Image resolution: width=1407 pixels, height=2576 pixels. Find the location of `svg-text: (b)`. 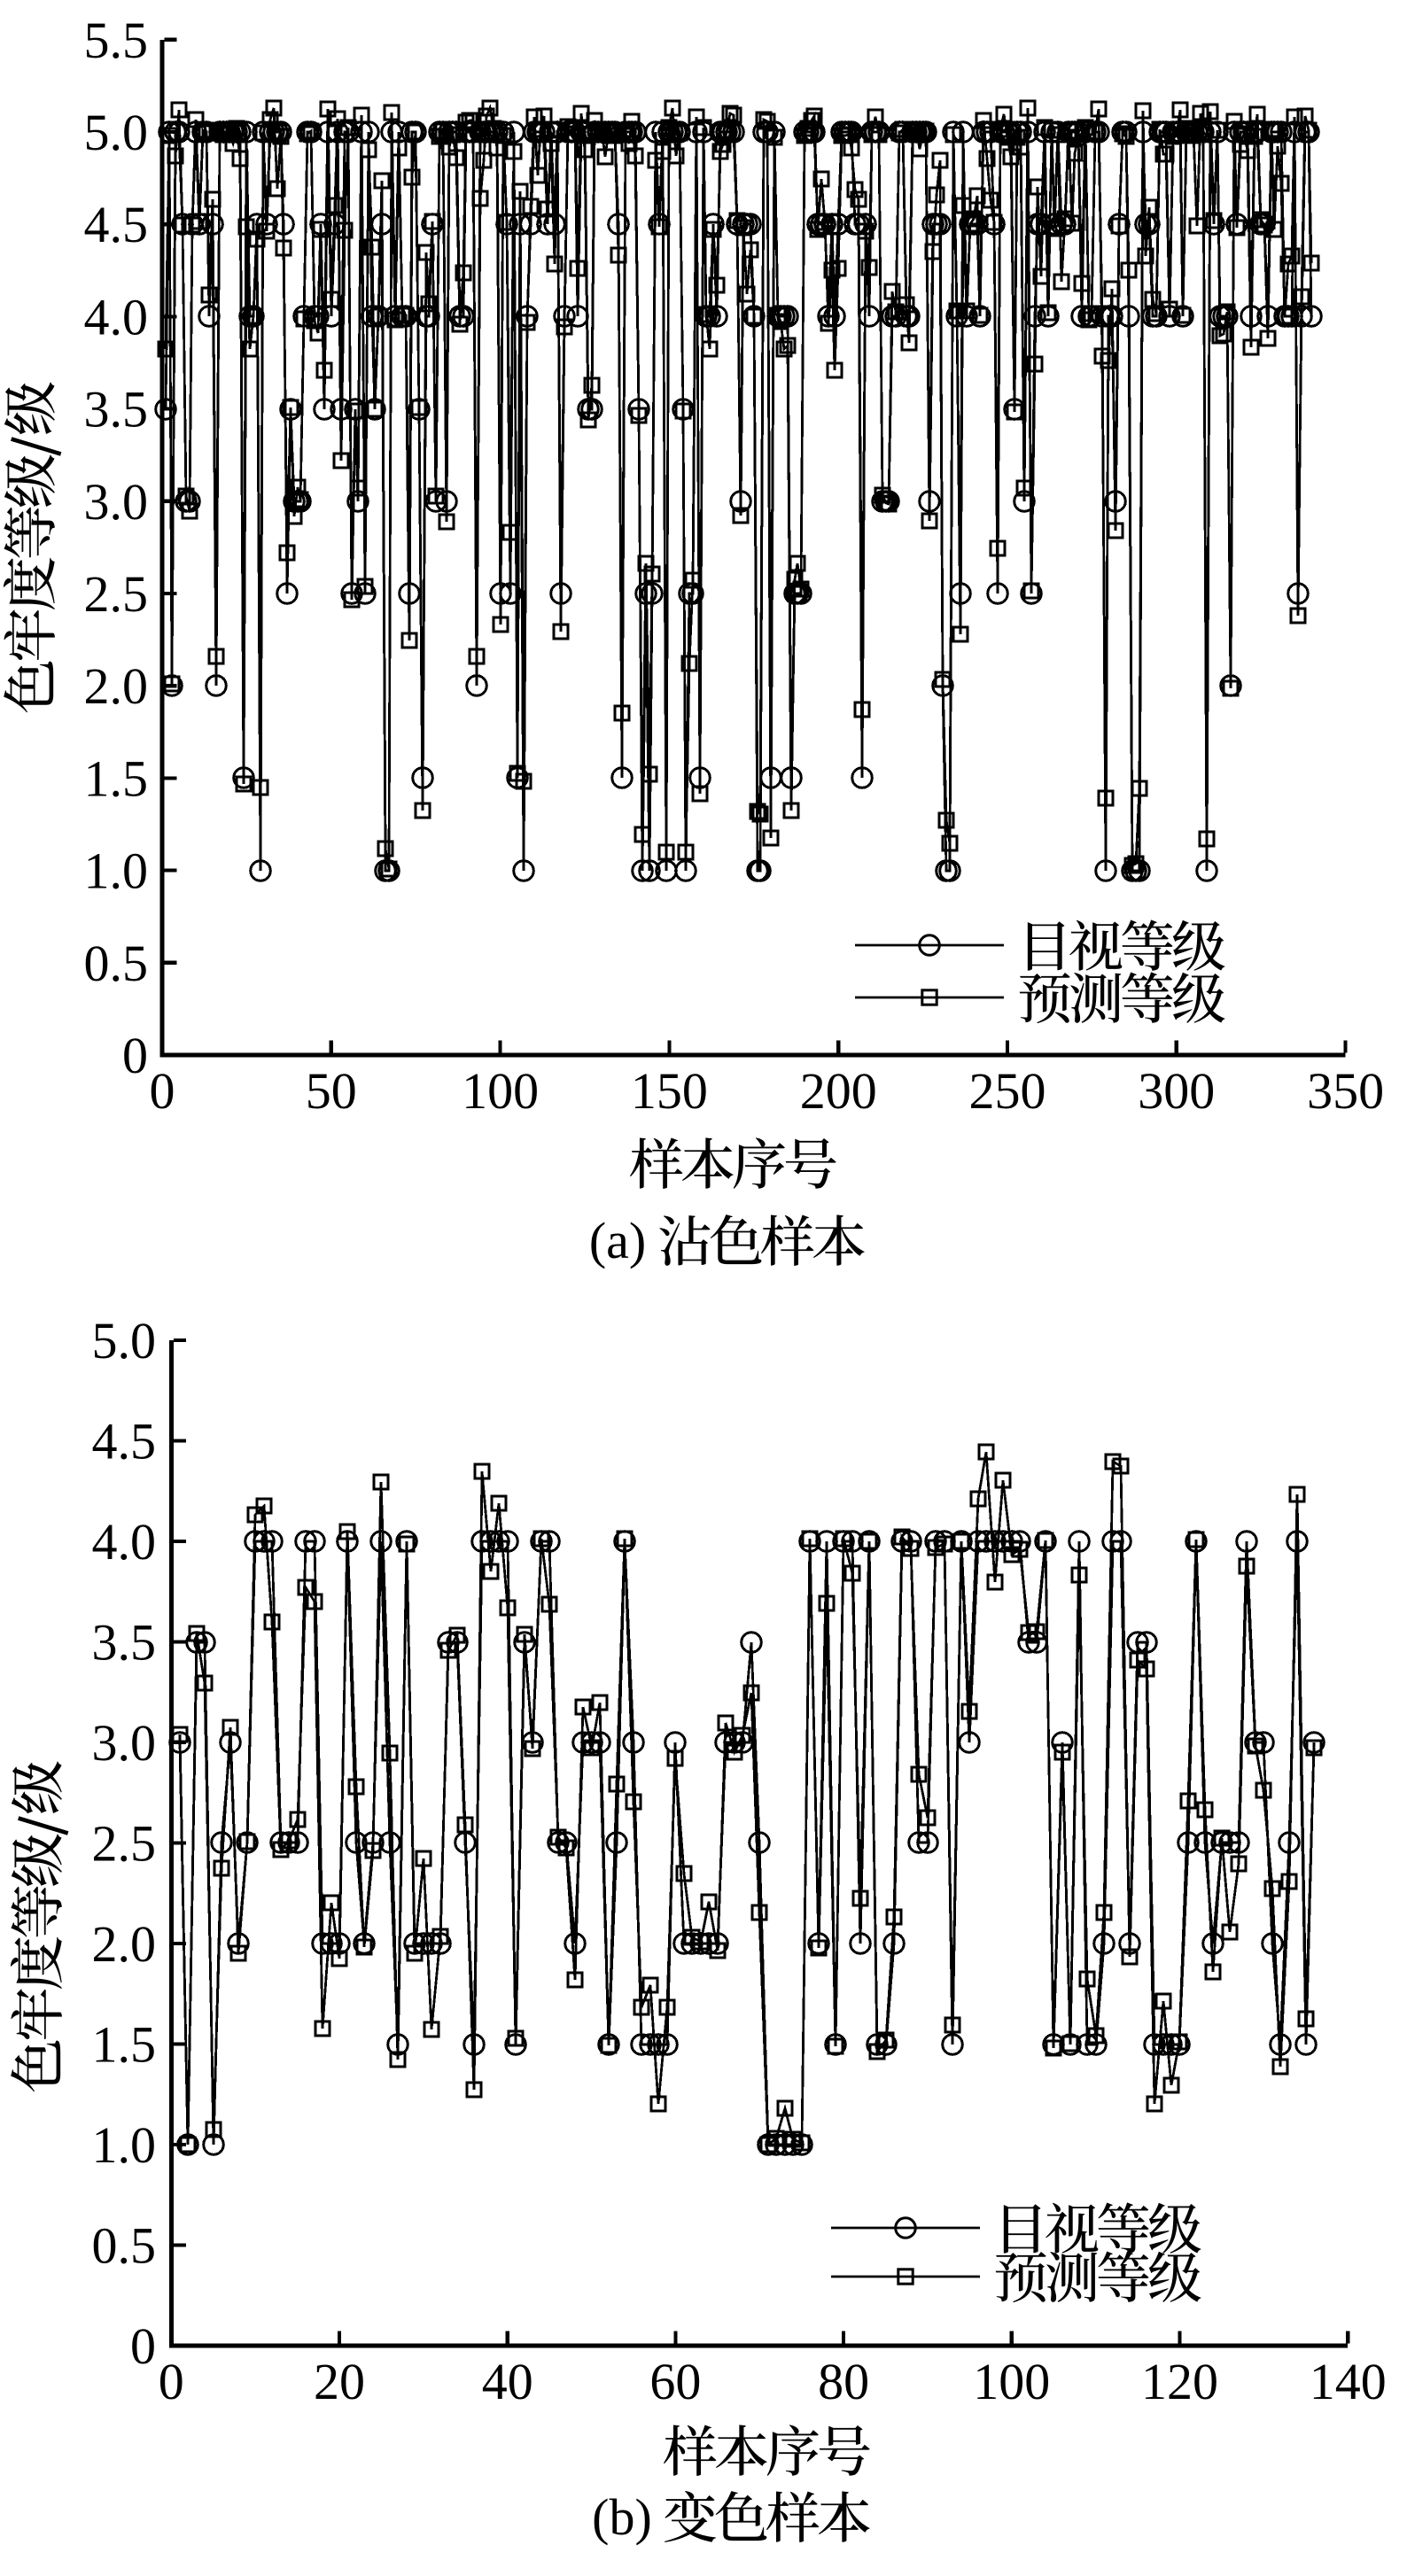

svg-text: (b) is located at coordinates (622, 2517).